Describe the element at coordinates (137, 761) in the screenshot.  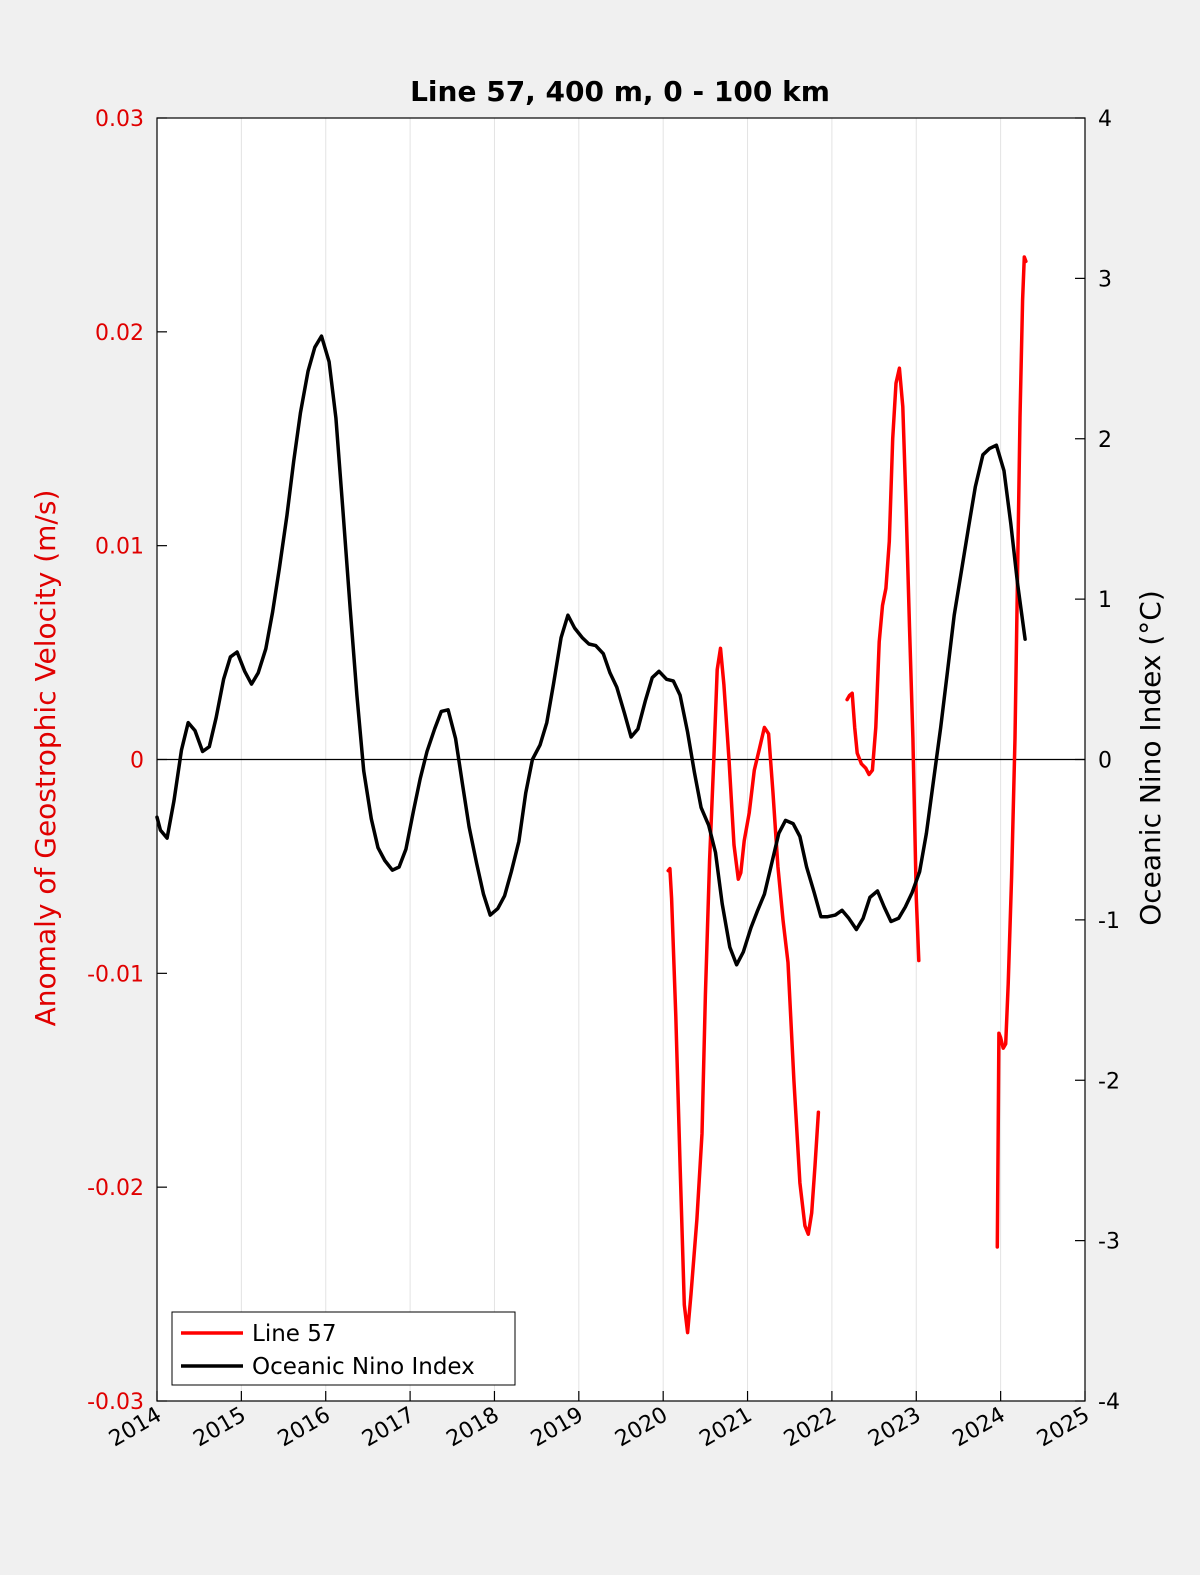
I see `left-tick-label: 0` at that location.